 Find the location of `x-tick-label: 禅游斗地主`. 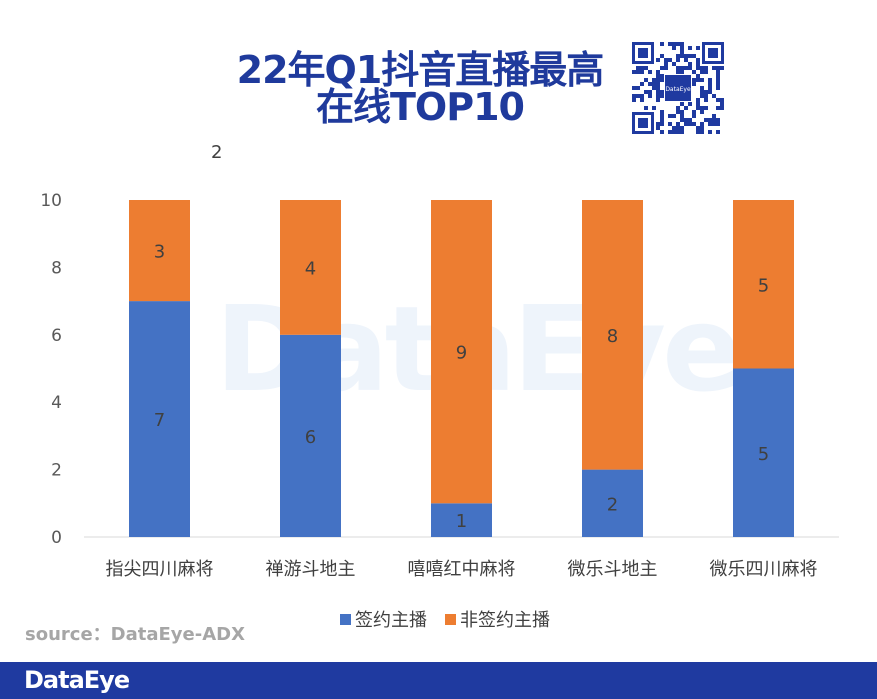

x-tick-label: 禅游斗地主 is located at coordinates (311, 569).